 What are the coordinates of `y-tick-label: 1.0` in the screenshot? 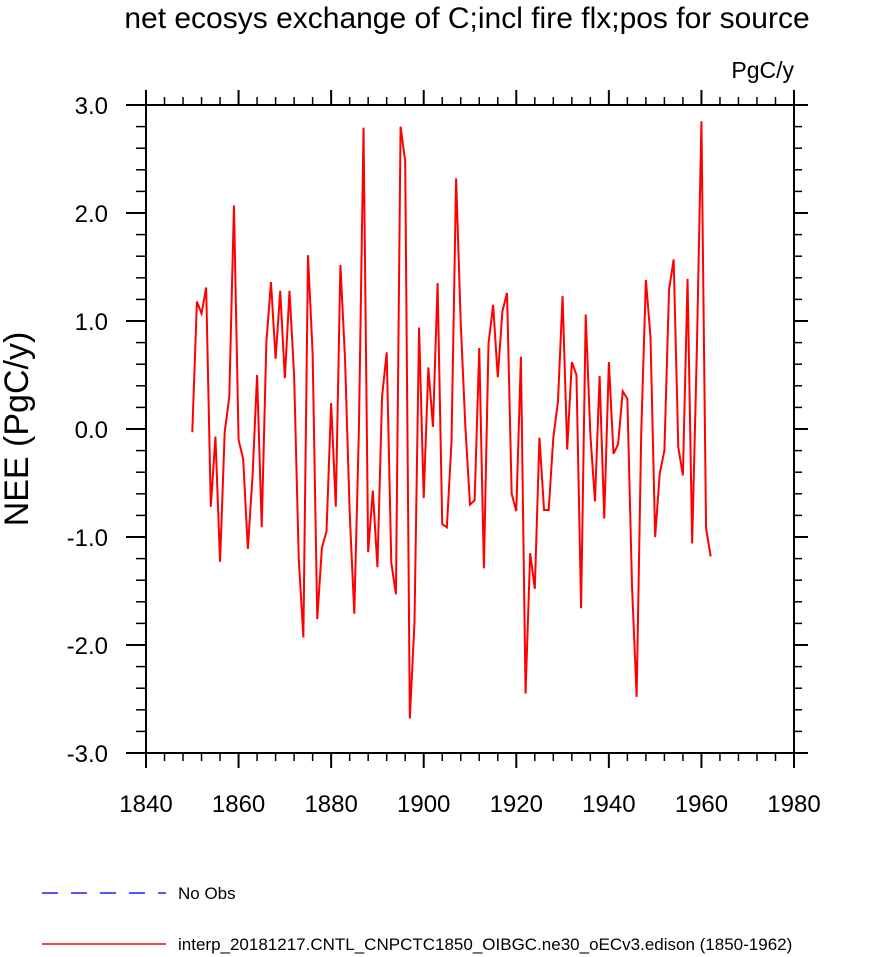 It's located at (91, 322).